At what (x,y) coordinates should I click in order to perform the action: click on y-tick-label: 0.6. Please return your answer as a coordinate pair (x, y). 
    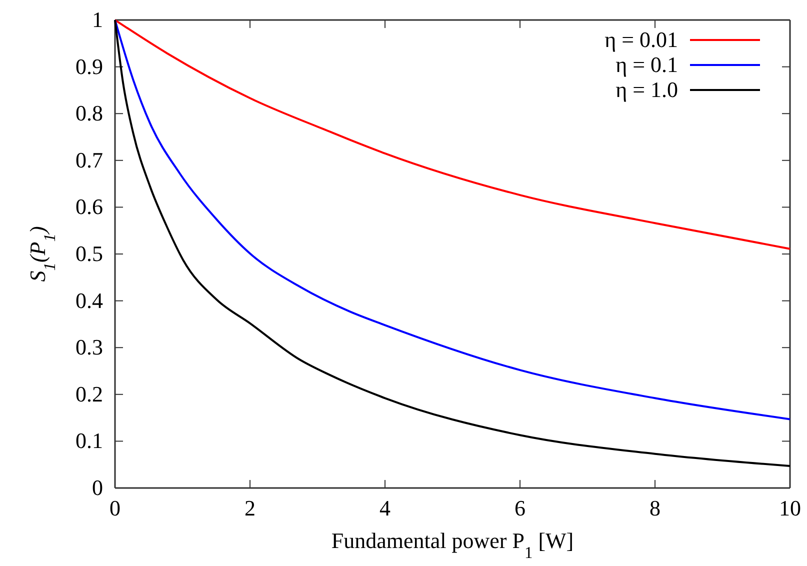
    Looking at the image, I should click on (89, 207).